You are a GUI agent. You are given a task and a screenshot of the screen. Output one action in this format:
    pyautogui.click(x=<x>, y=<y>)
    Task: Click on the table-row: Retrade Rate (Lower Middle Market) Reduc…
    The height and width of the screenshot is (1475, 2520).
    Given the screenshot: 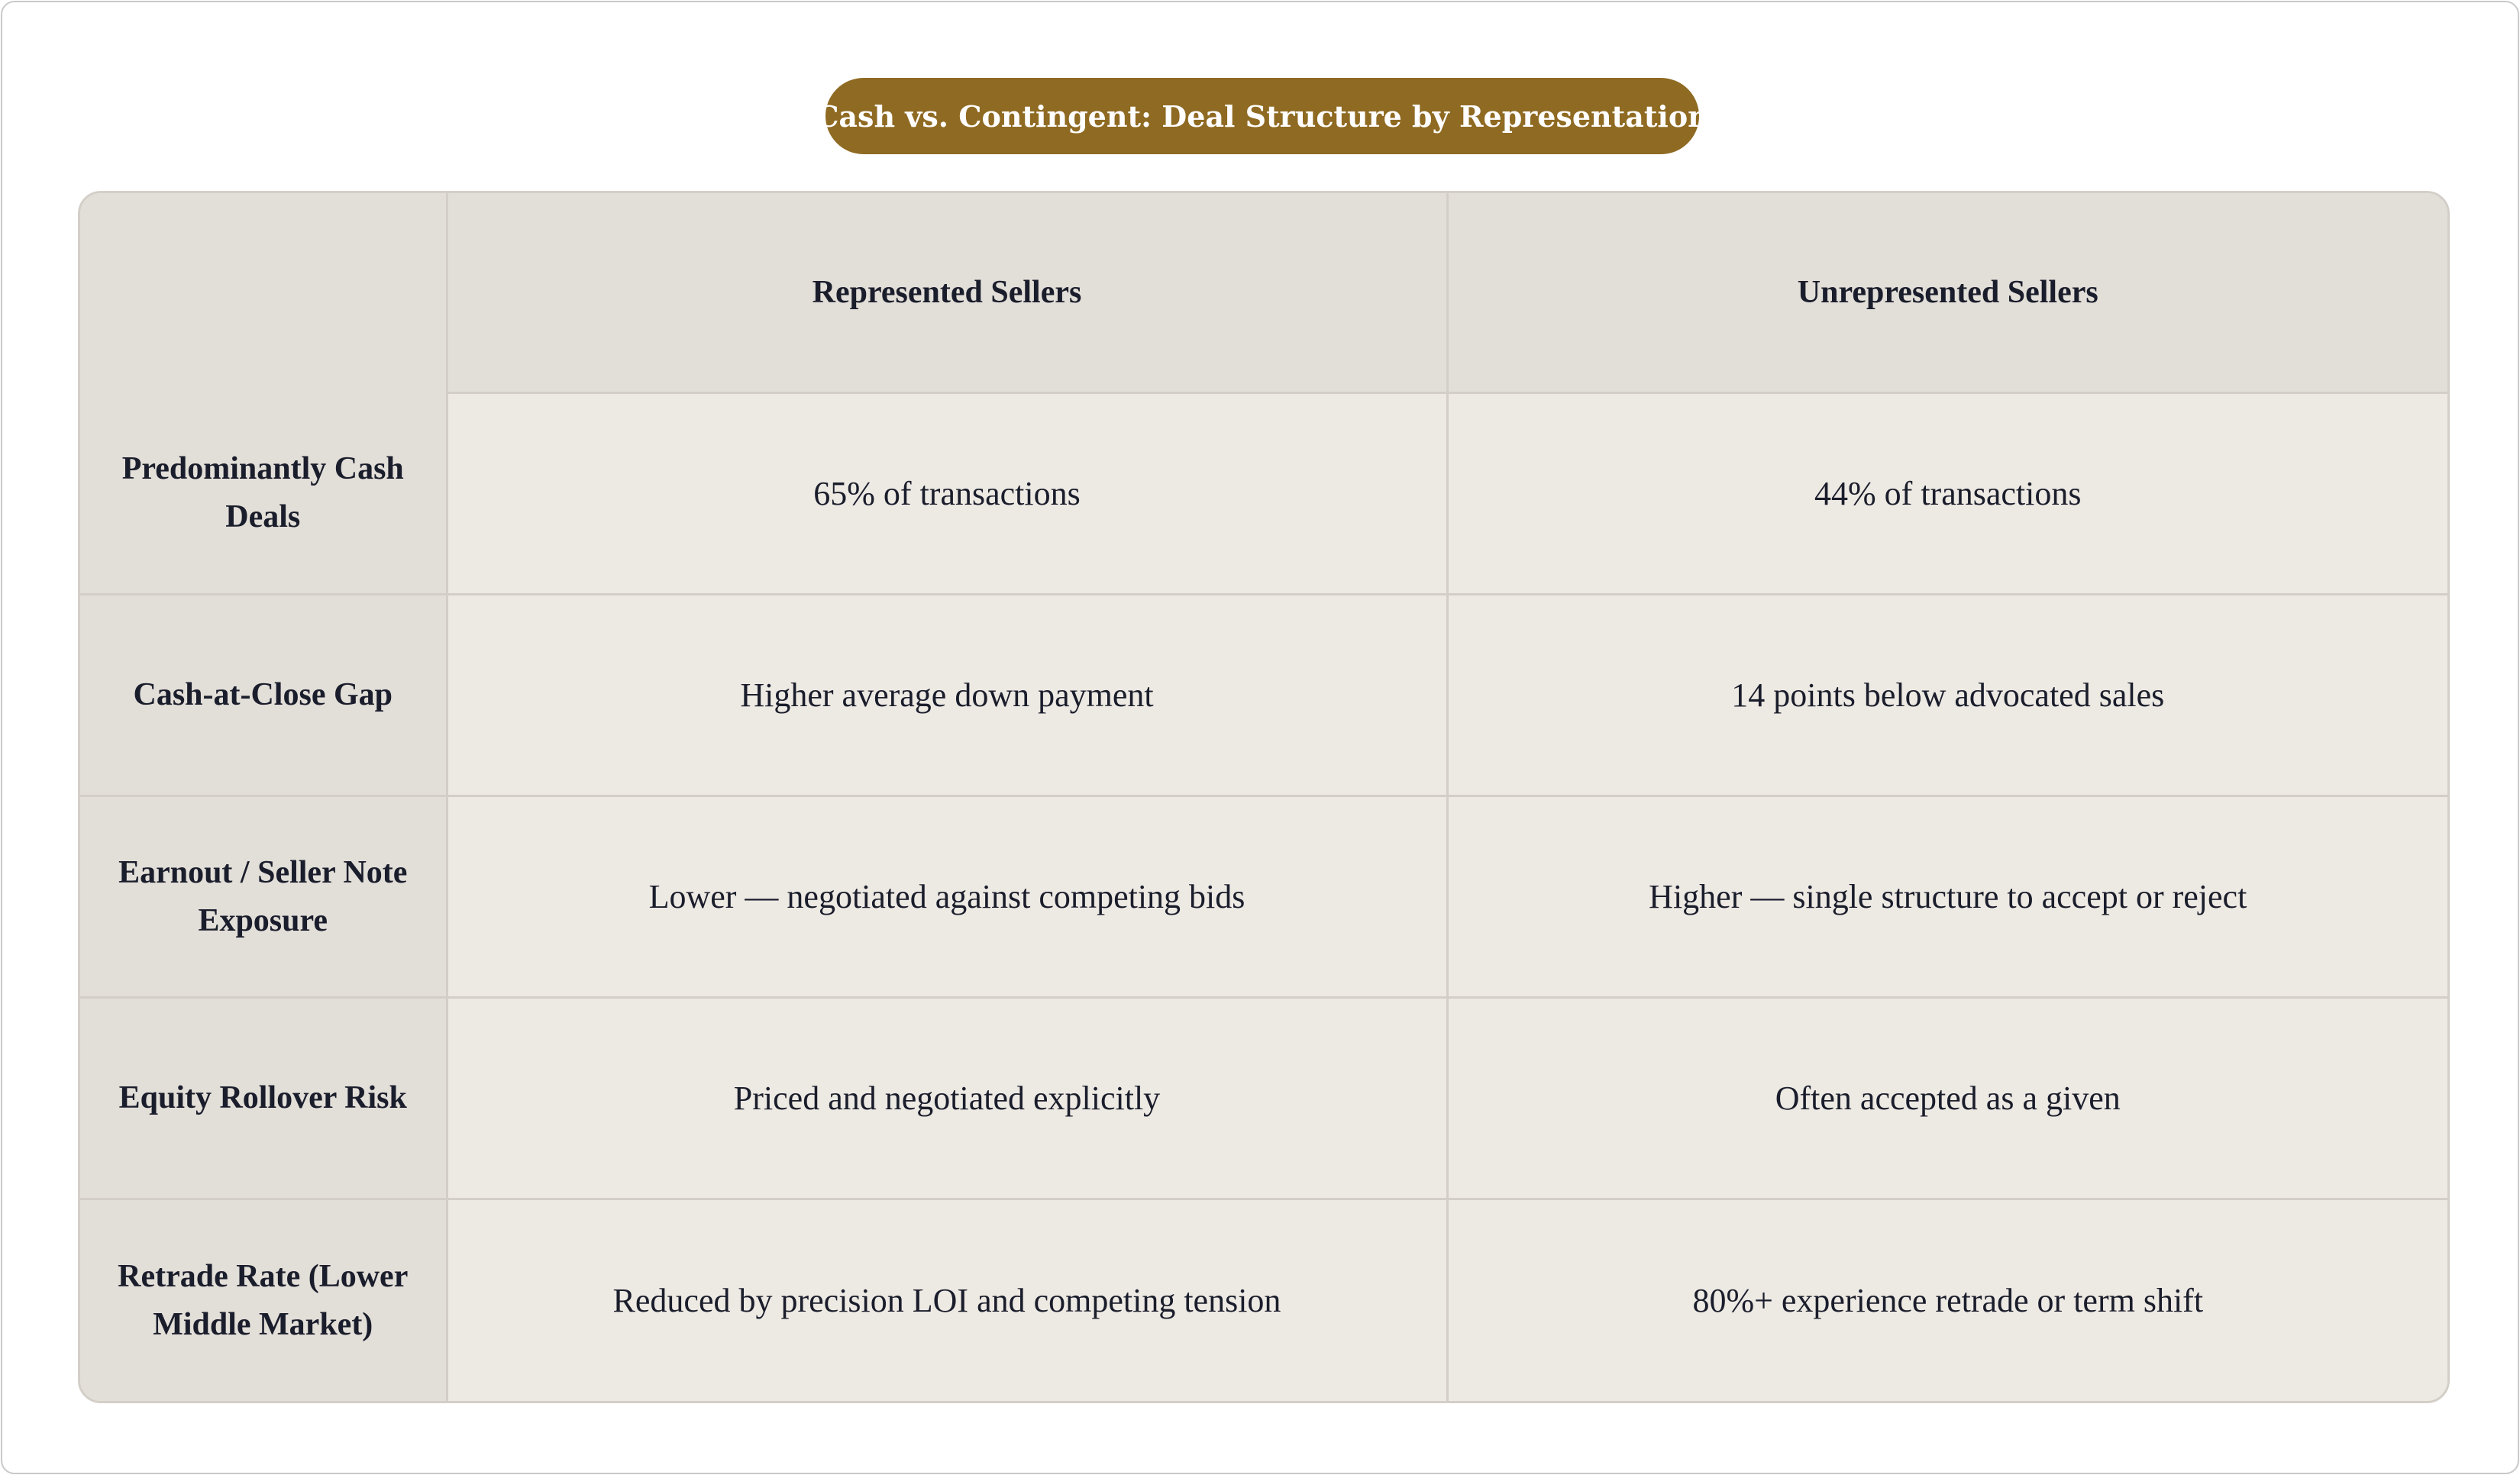 What is the action you would take?
    pyautogui.click(x=1263, y=1299)
    